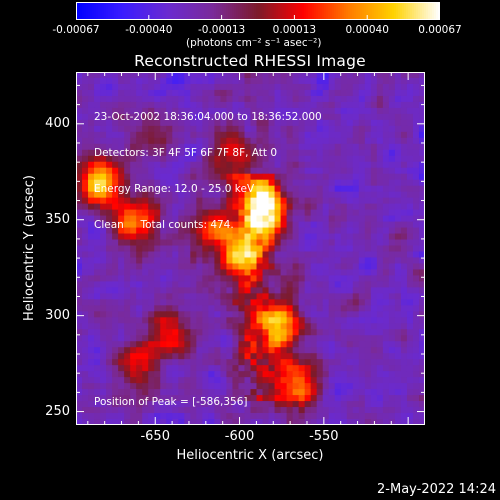 The height and width of the screenshot is (500, 500). I want to click on colorbar-frame, so click(258, 11).